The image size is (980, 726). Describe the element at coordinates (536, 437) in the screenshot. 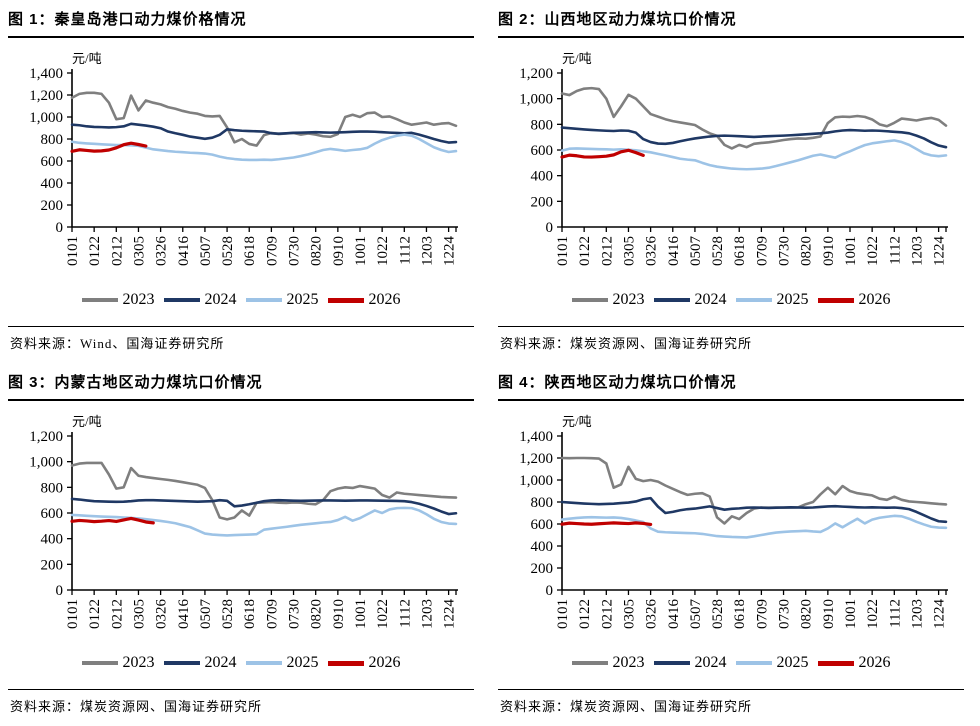

I see `y-axis-tick-label: 1,400` at that location.